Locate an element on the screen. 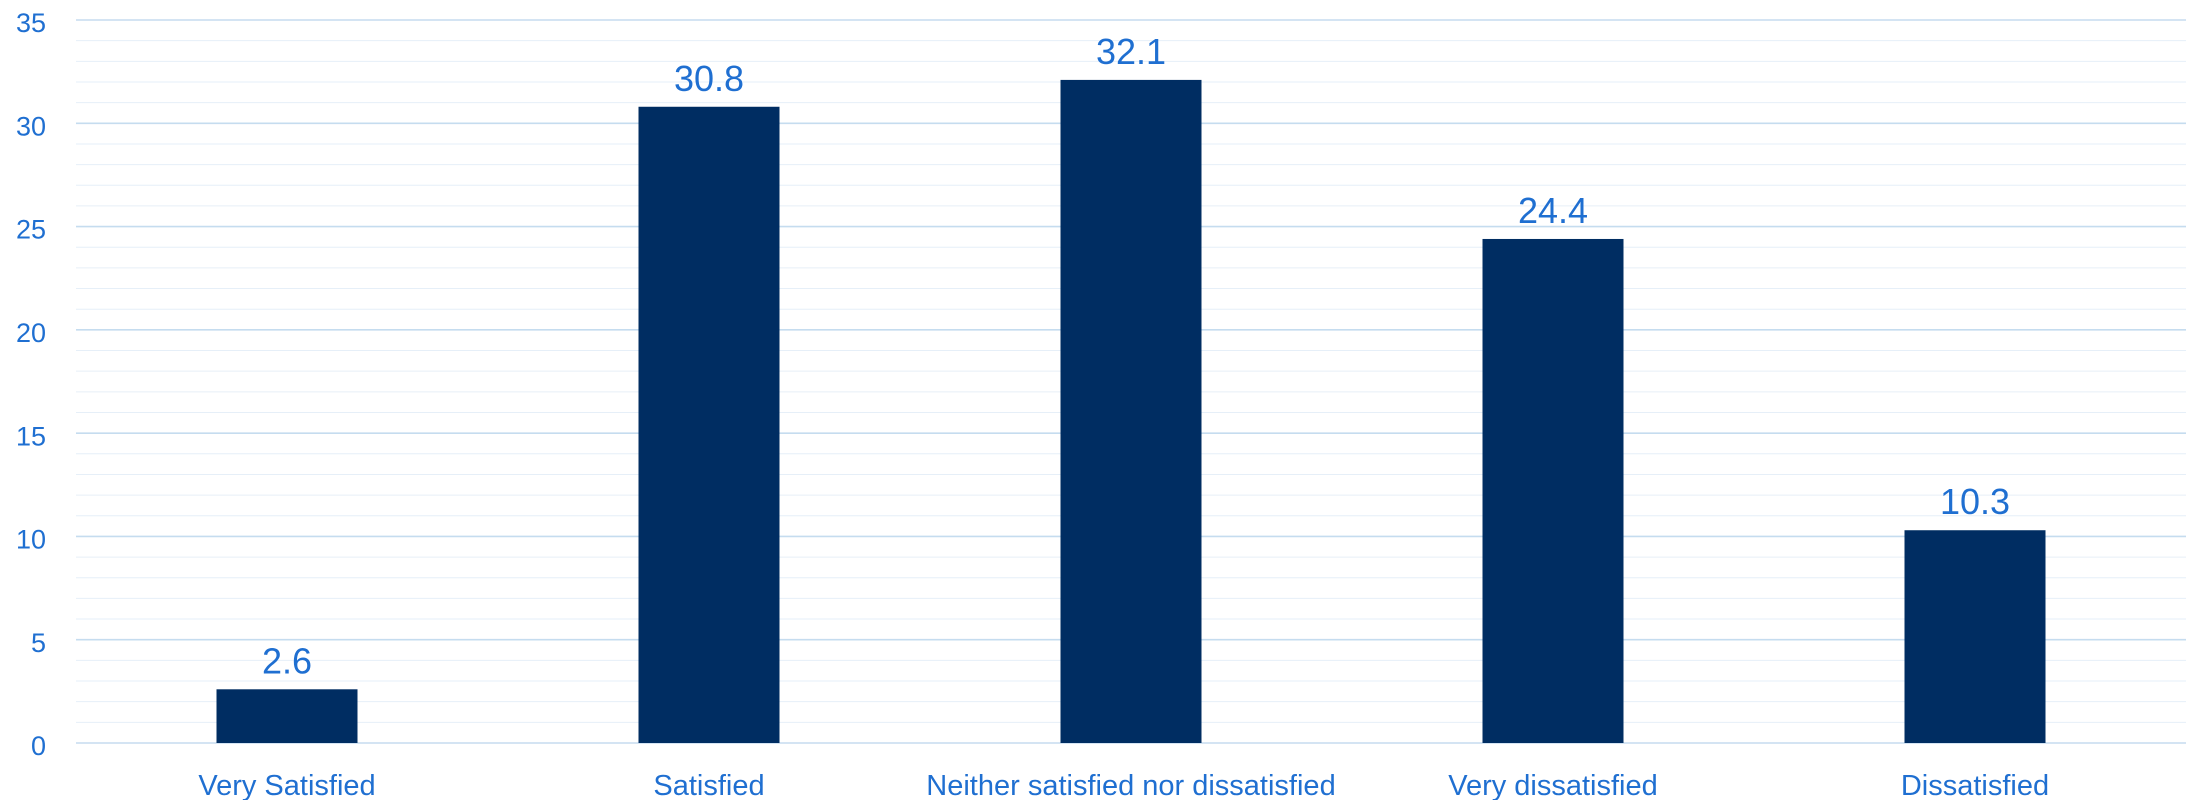 This screenshot has width=2192, height=800. y-tick-label: 15 is located at coordinates (31, 436).